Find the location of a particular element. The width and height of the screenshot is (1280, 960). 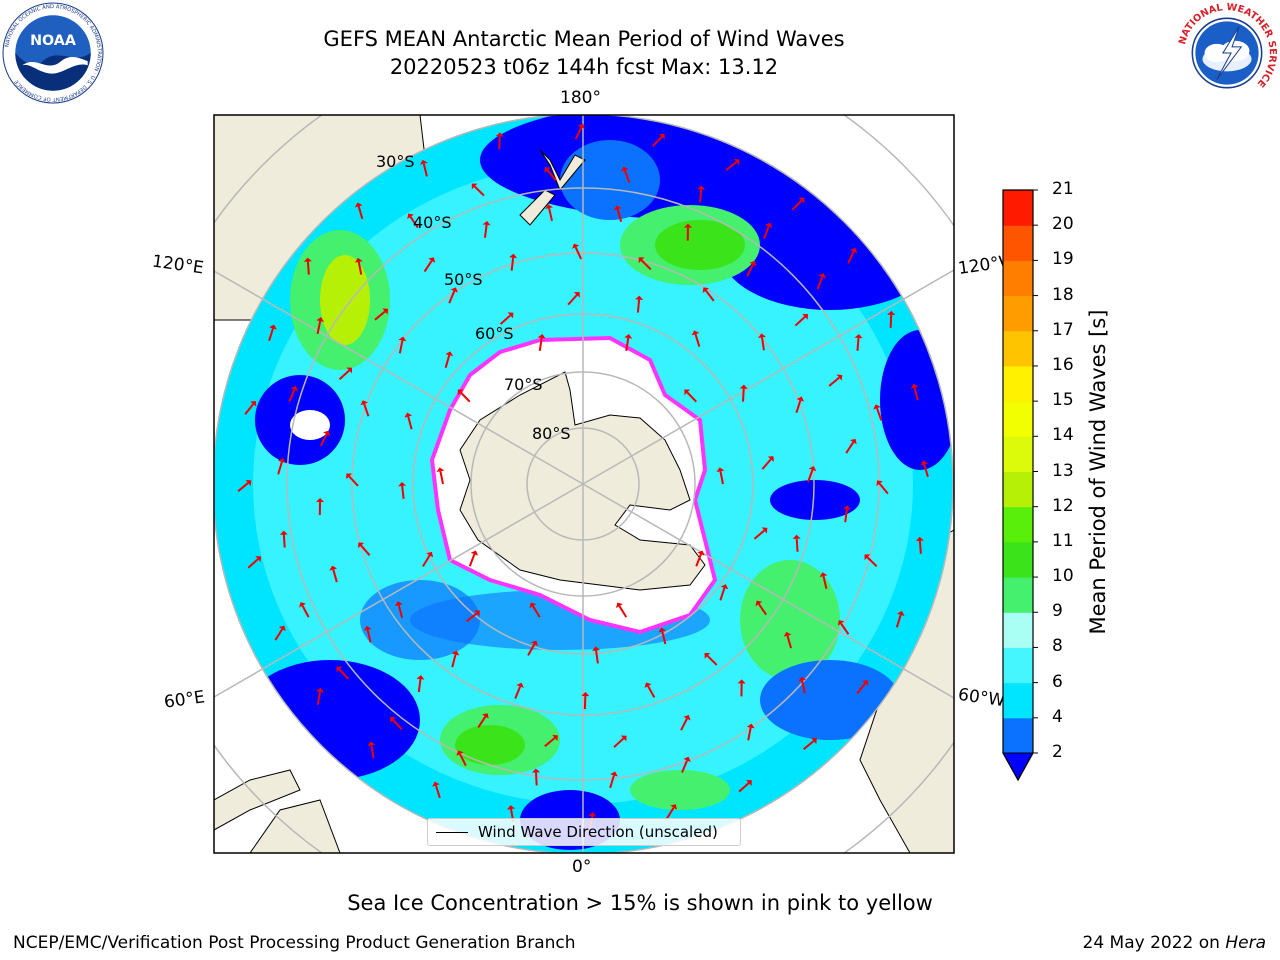

lon-label-0: 0° is located at coordinates (582, 867).